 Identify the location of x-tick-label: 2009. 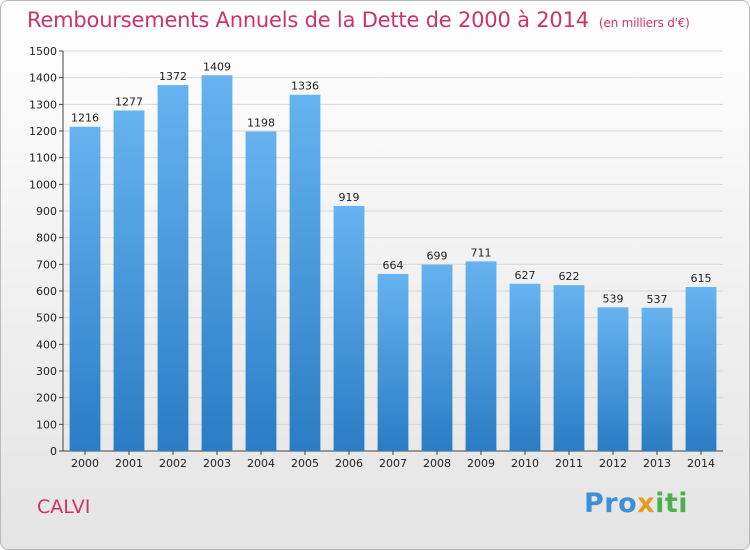
(481, 463).